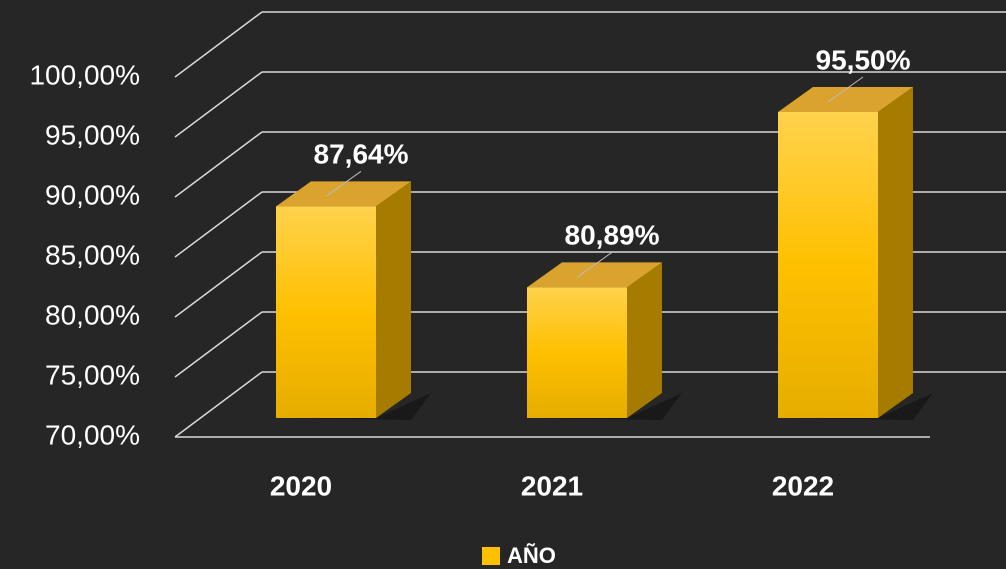  I want to click on legend-swatch, so click(491, 556).